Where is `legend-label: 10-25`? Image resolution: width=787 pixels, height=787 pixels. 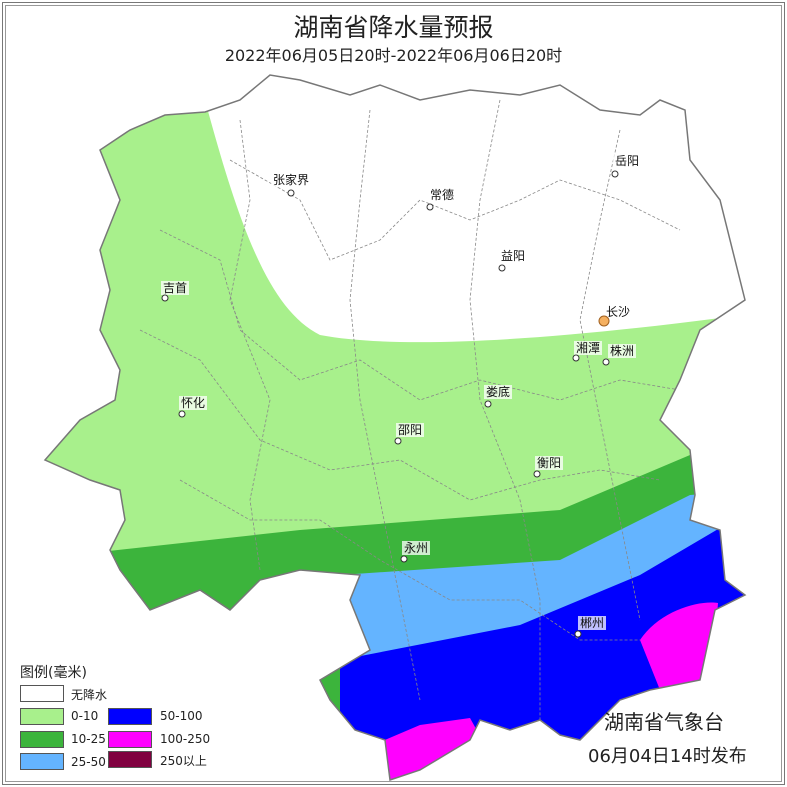 legend-label: 10-25 is located at coordinates (88, 739).